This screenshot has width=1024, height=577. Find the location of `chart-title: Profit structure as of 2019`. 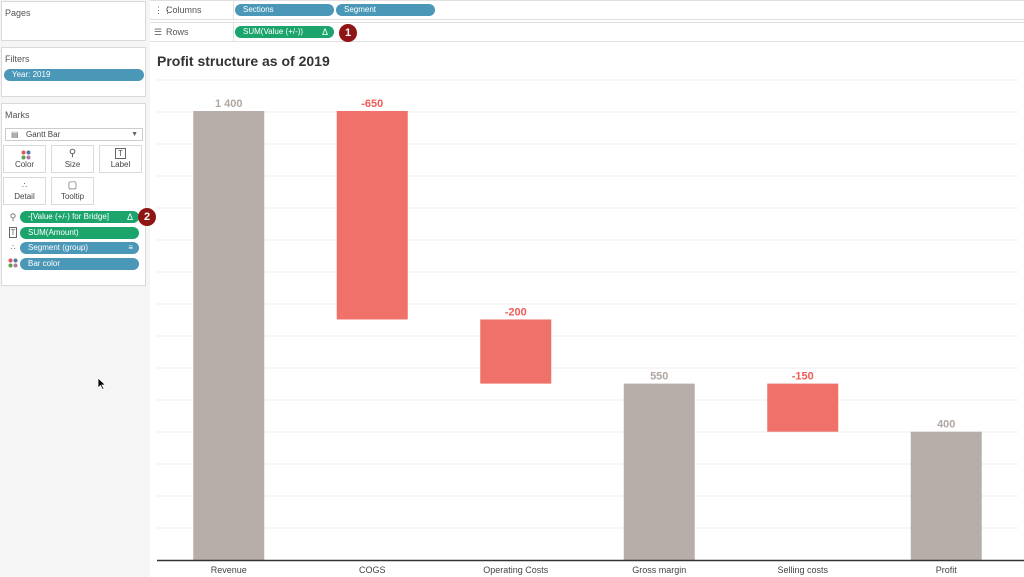

chart-title: Profit structure as of 2019 is located at coordinates (243, 61).